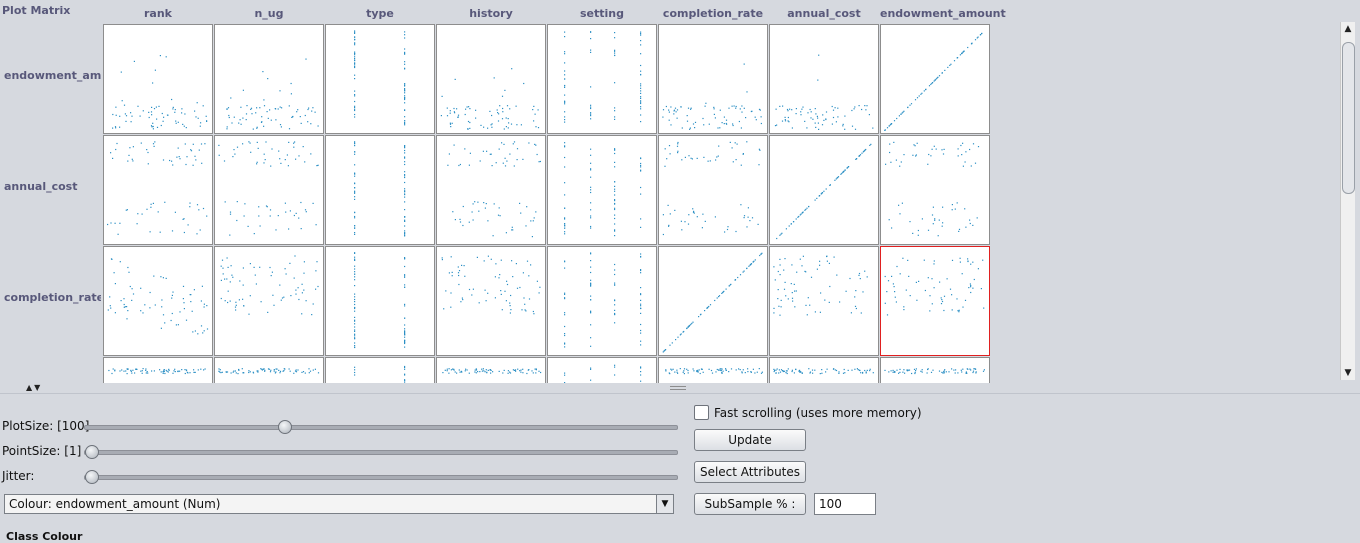  I want to click on colour-select: Colour: endowment_amount (Num) ▼, so click(339, 504).